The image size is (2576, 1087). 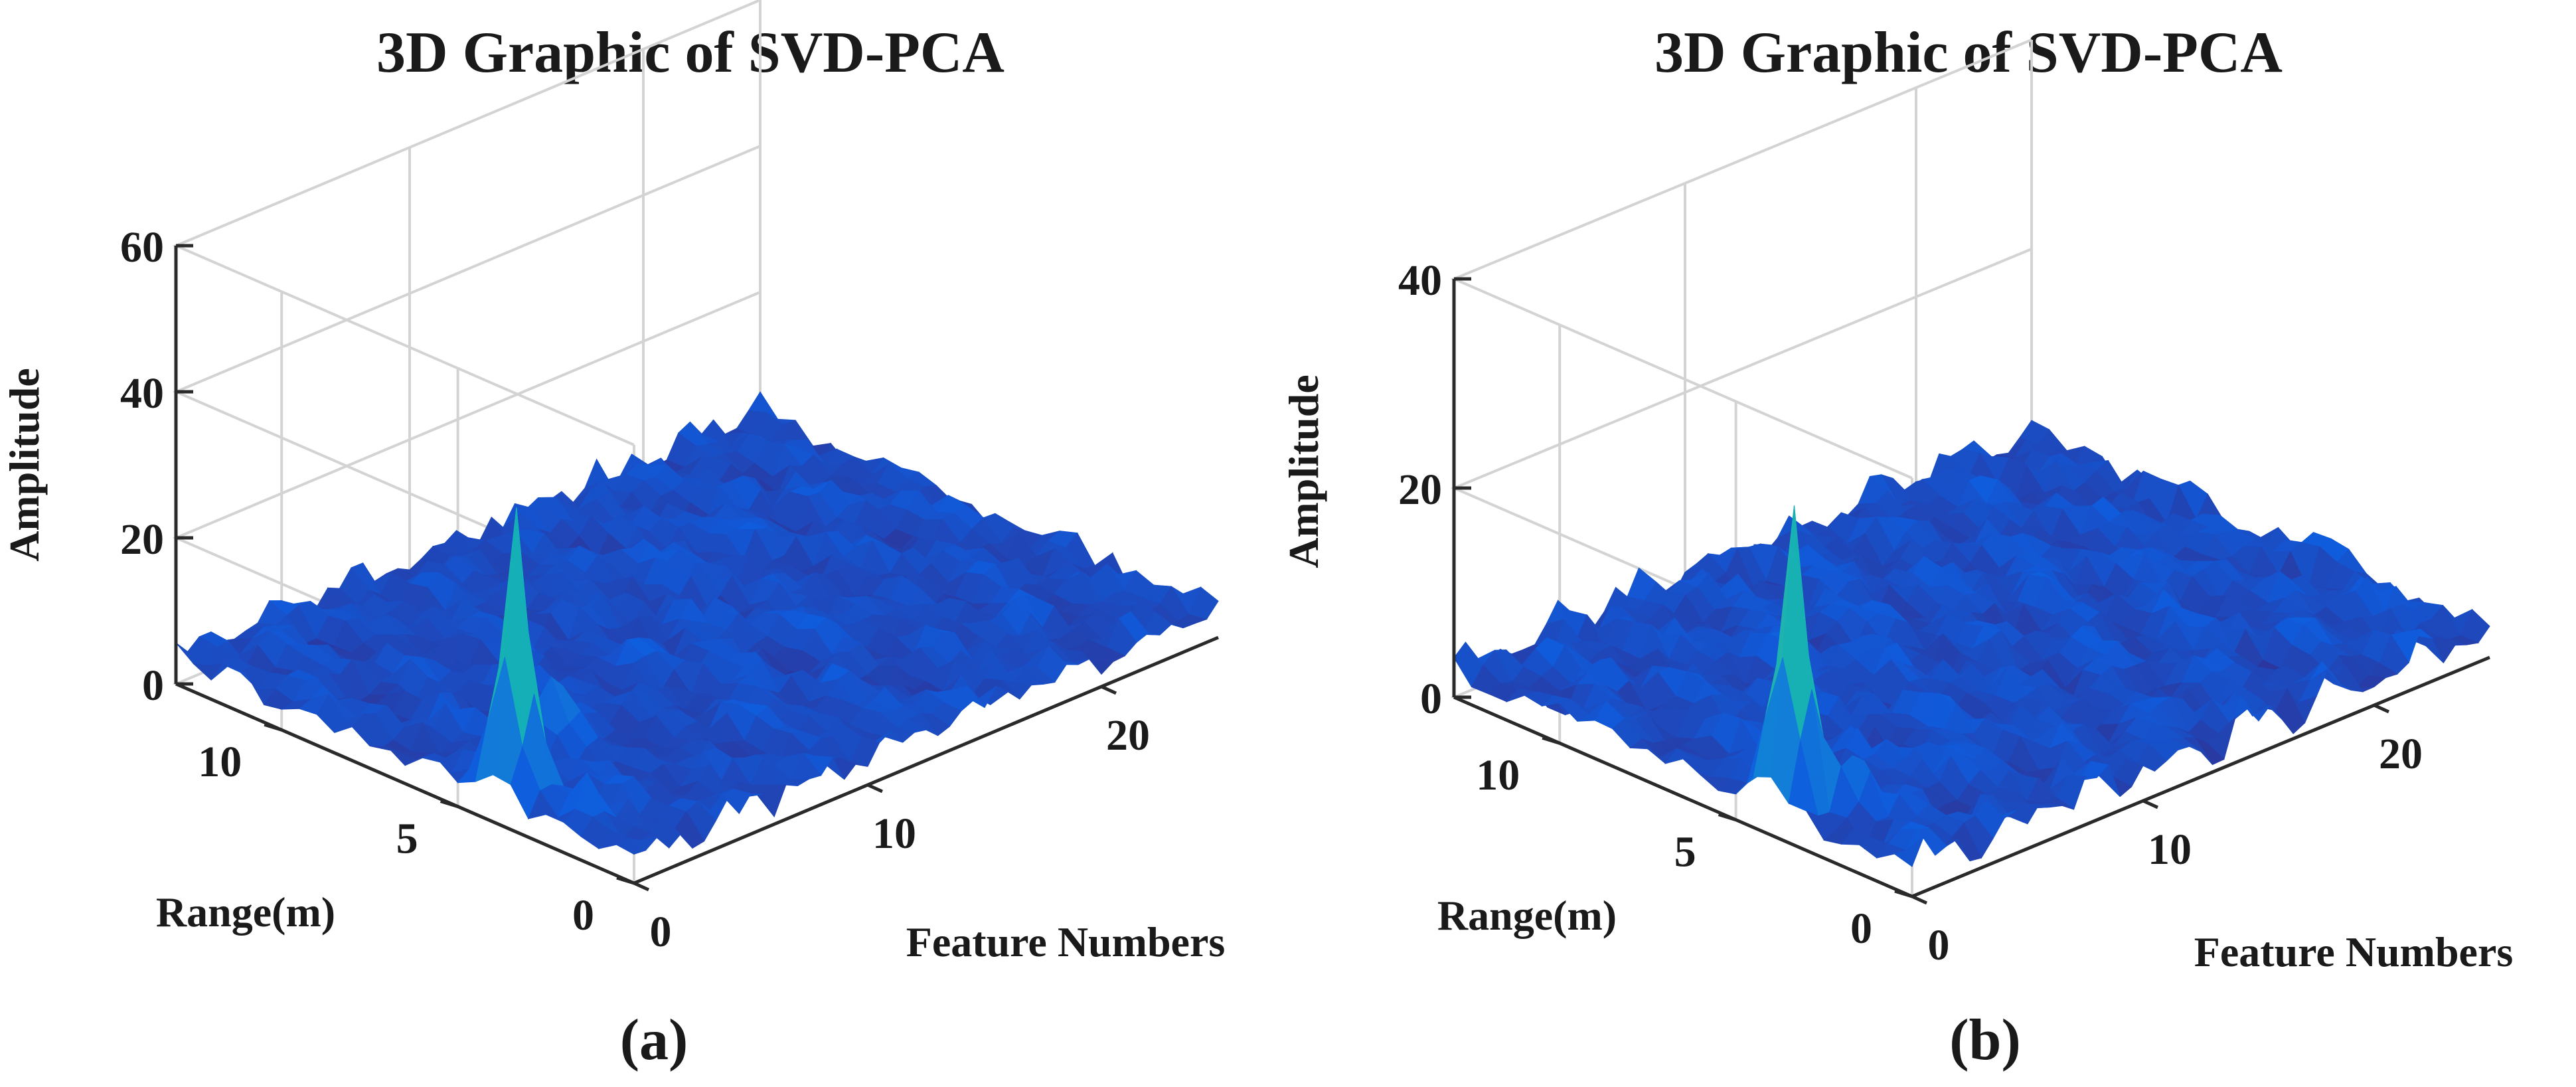 What do you see at coordinates (654, 1040) in the screenshot?
I see `panel-label-a: (a)` at bounding box center [654, 1040].